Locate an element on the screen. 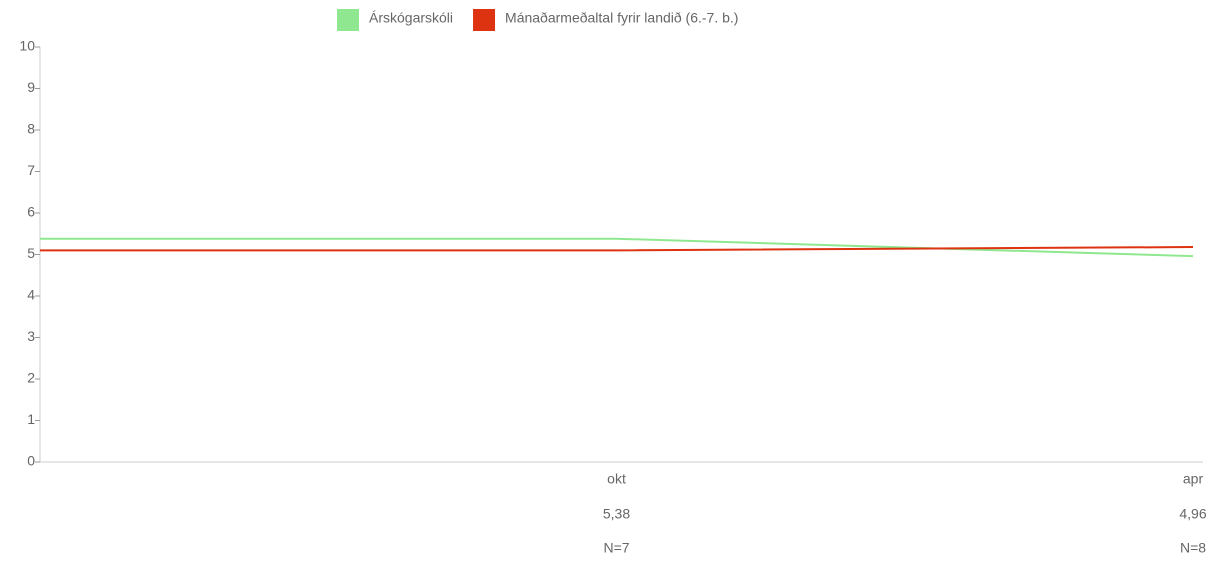 This screenshot has height=566, width=1219. n-label: N=8 is located at coordinates (1193, 548).